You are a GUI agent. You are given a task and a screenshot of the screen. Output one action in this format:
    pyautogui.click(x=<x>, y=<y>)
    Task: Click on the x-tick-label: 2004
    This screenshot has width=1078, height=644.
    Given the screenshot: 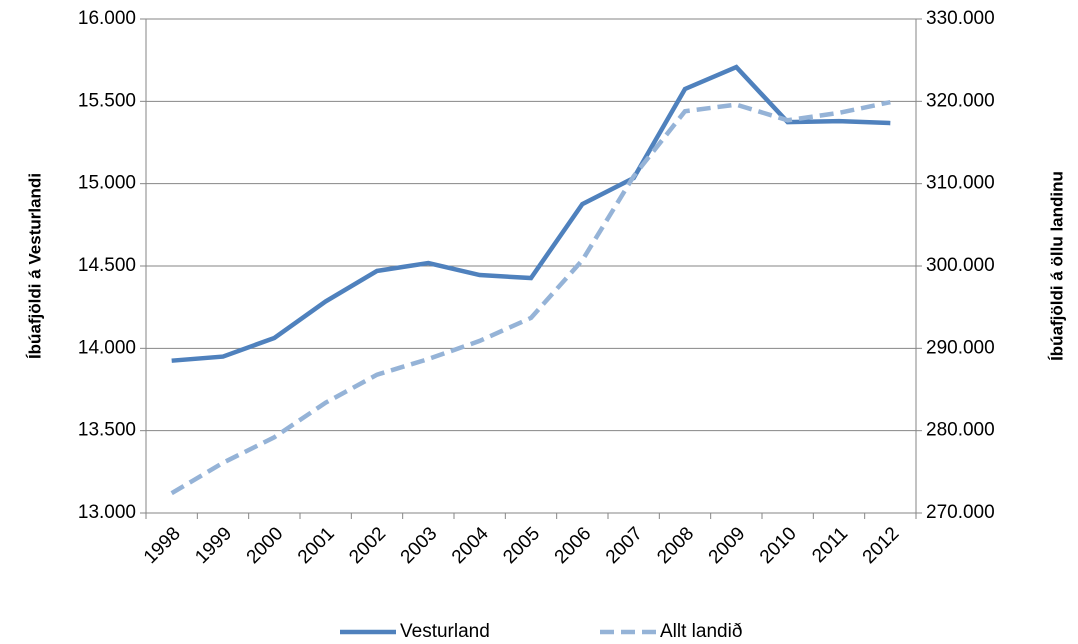 What is the action you would take?
    pyautogui.click(x=470, y=545)
    